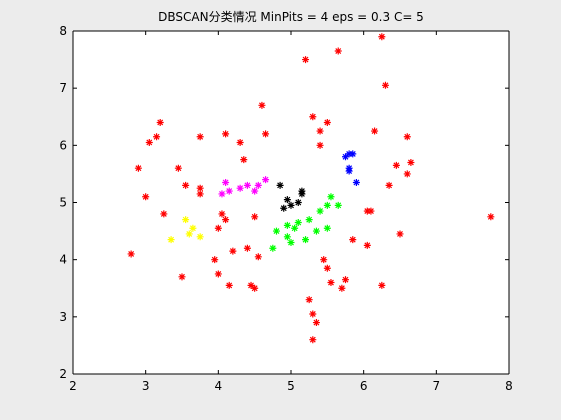  Describe the element at coordinates (291, 17) in the screenshot. I see `chart-title: DBSCAN分类情况 MinPits = 4 eps = 0.3 C= 5` at that location.